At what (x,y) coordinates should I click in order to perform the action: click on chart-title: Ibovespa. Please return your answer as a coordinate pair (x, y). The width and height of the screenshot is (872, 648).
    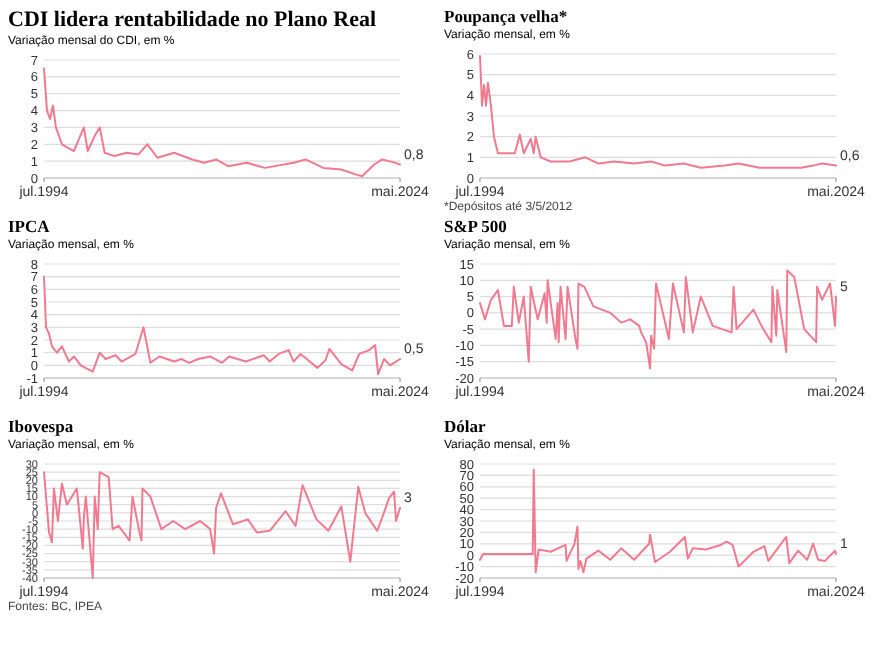
    Looking at the image, I should click on (41, 426).